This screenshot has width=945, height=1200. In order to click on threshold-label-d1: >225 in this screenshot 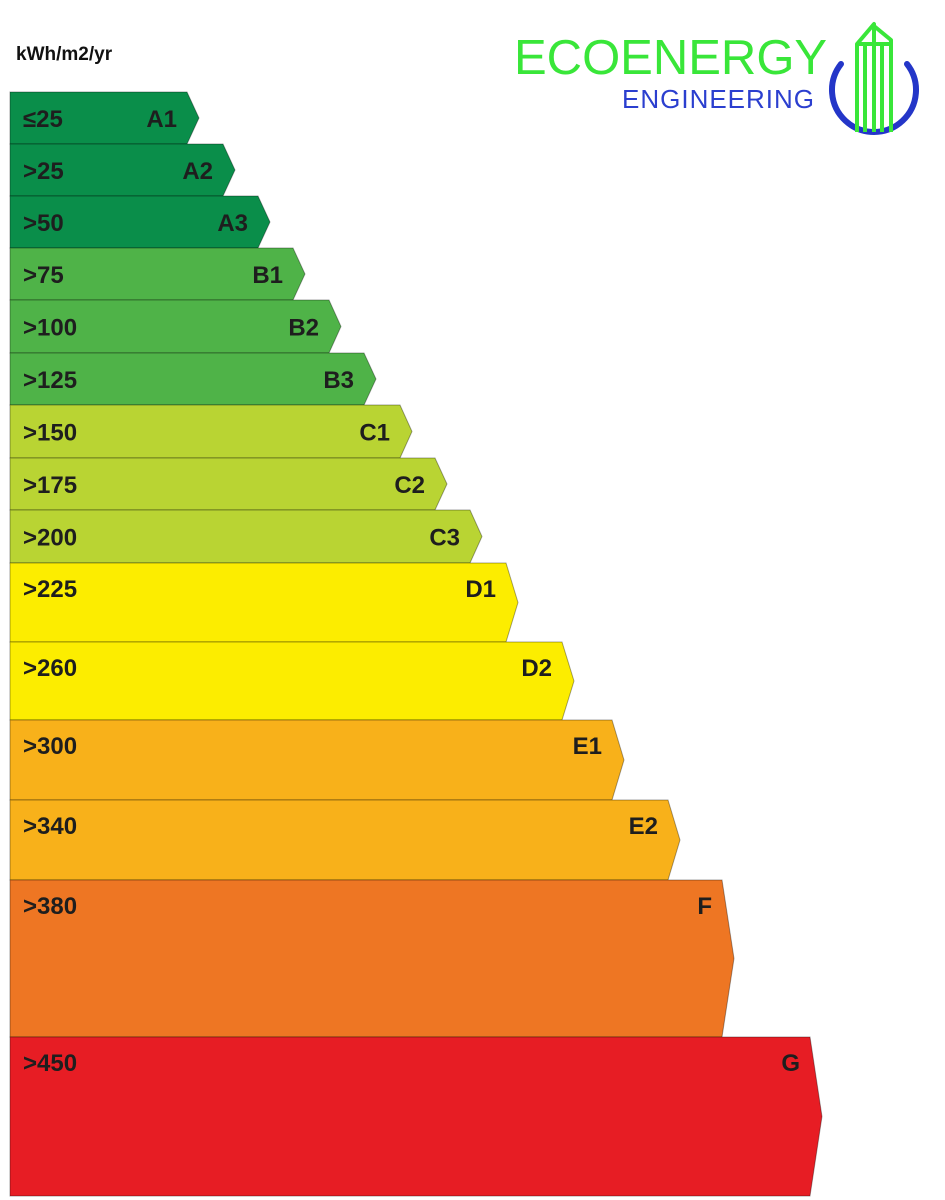, I will do `click(50, 589)`.